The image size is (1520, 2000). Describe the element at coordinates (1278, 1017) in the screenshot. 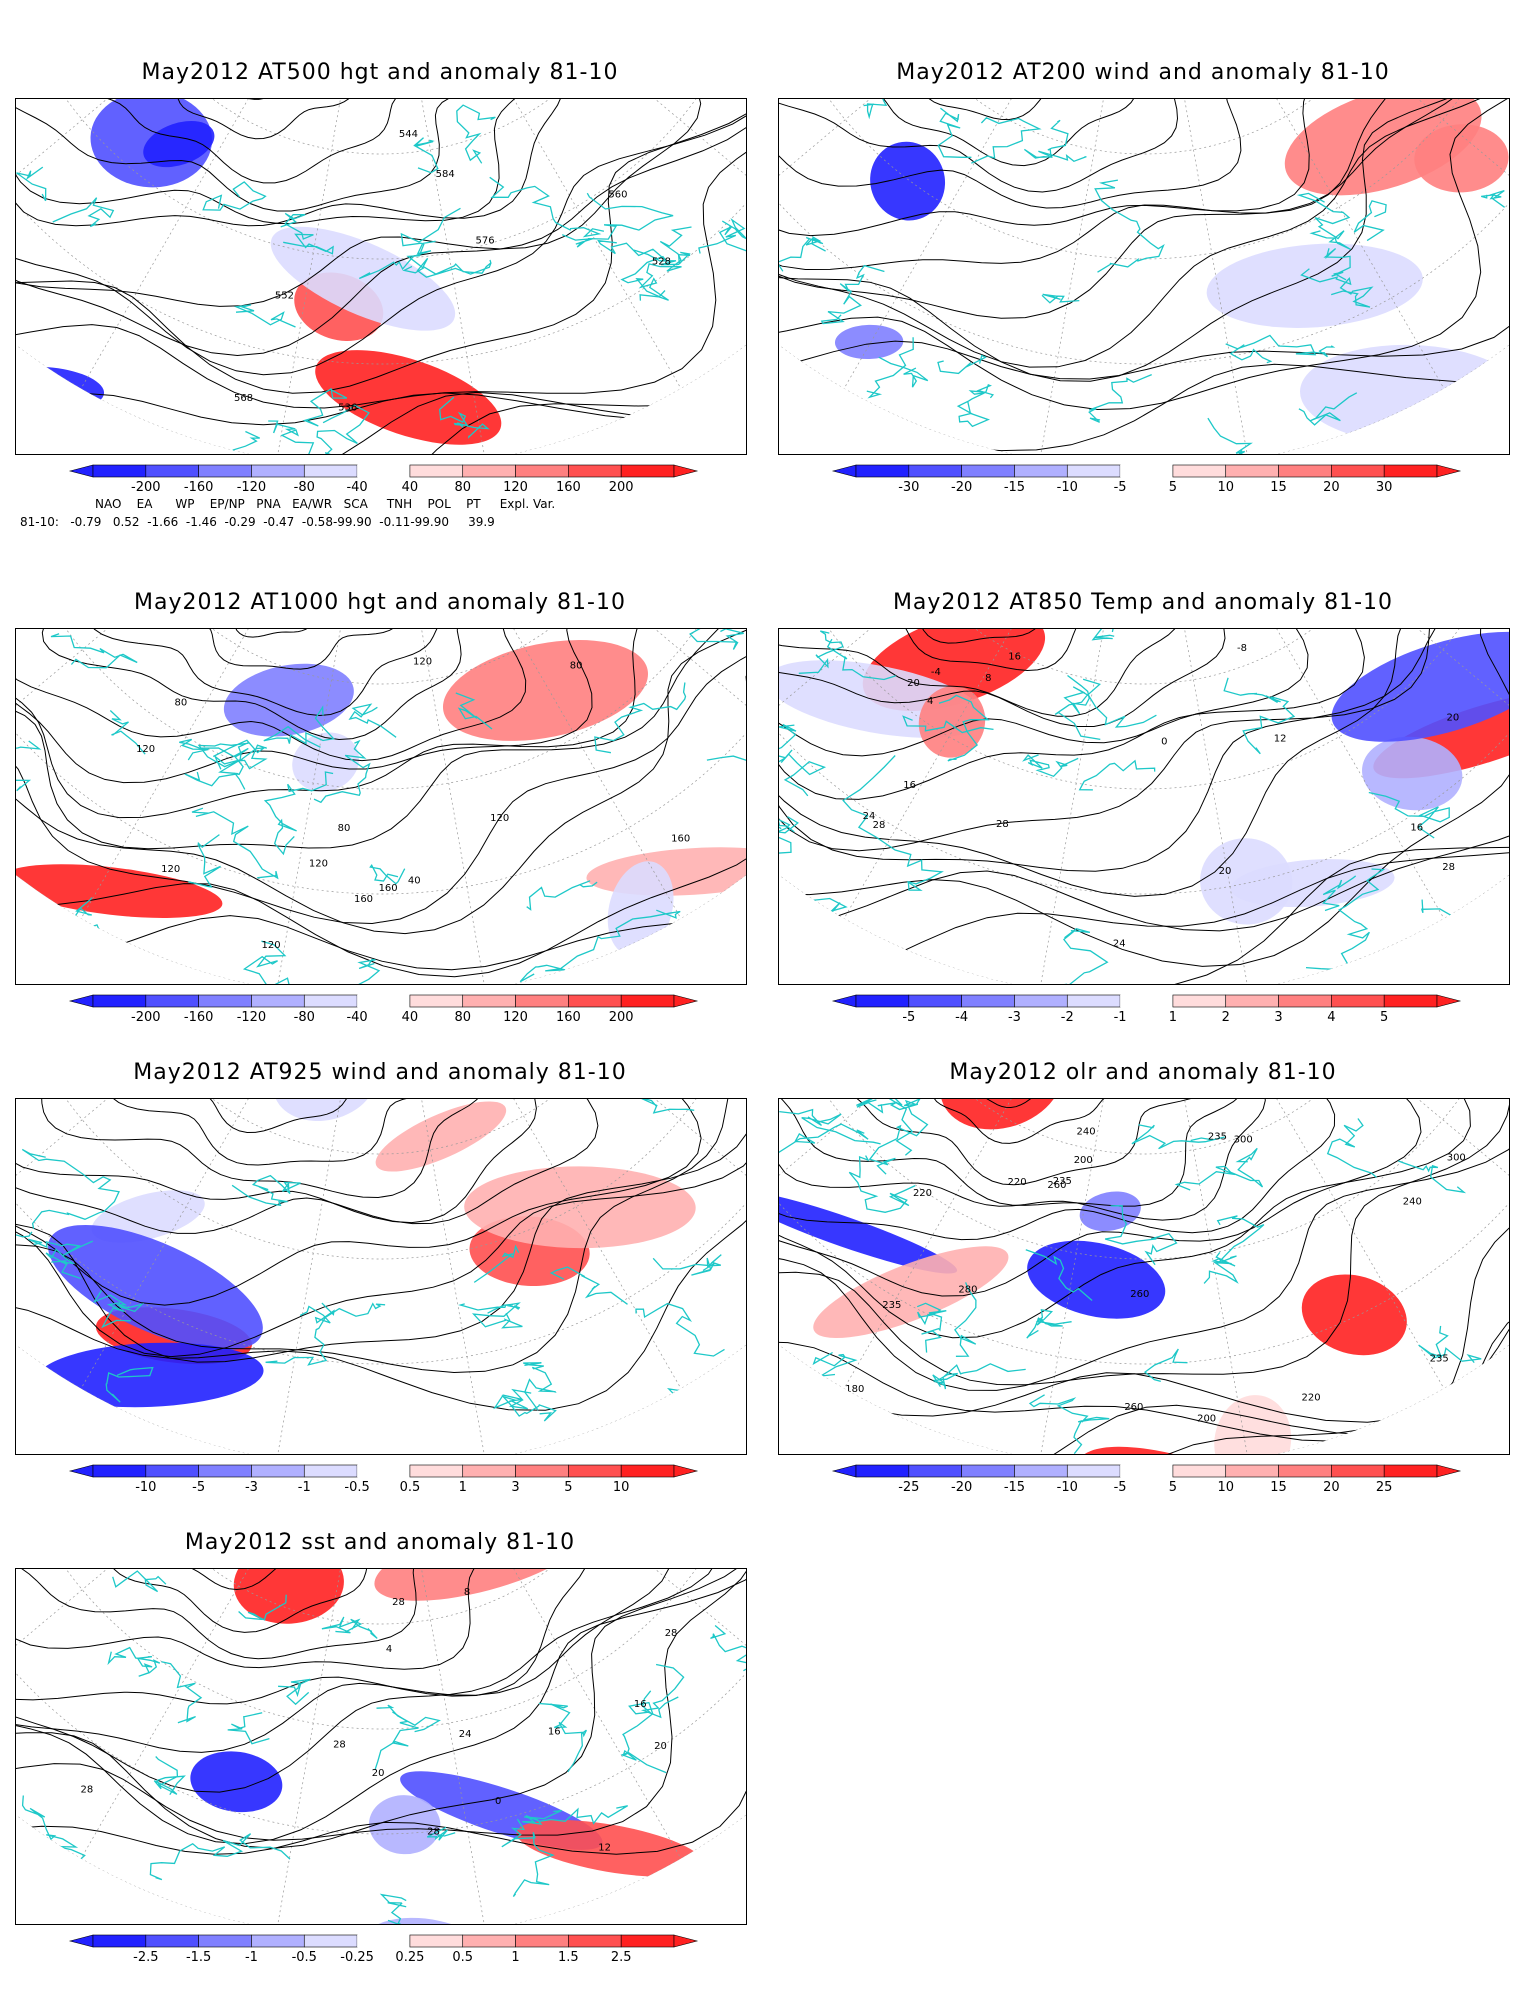

I see `colorbar-tick-label: 3` at that location.